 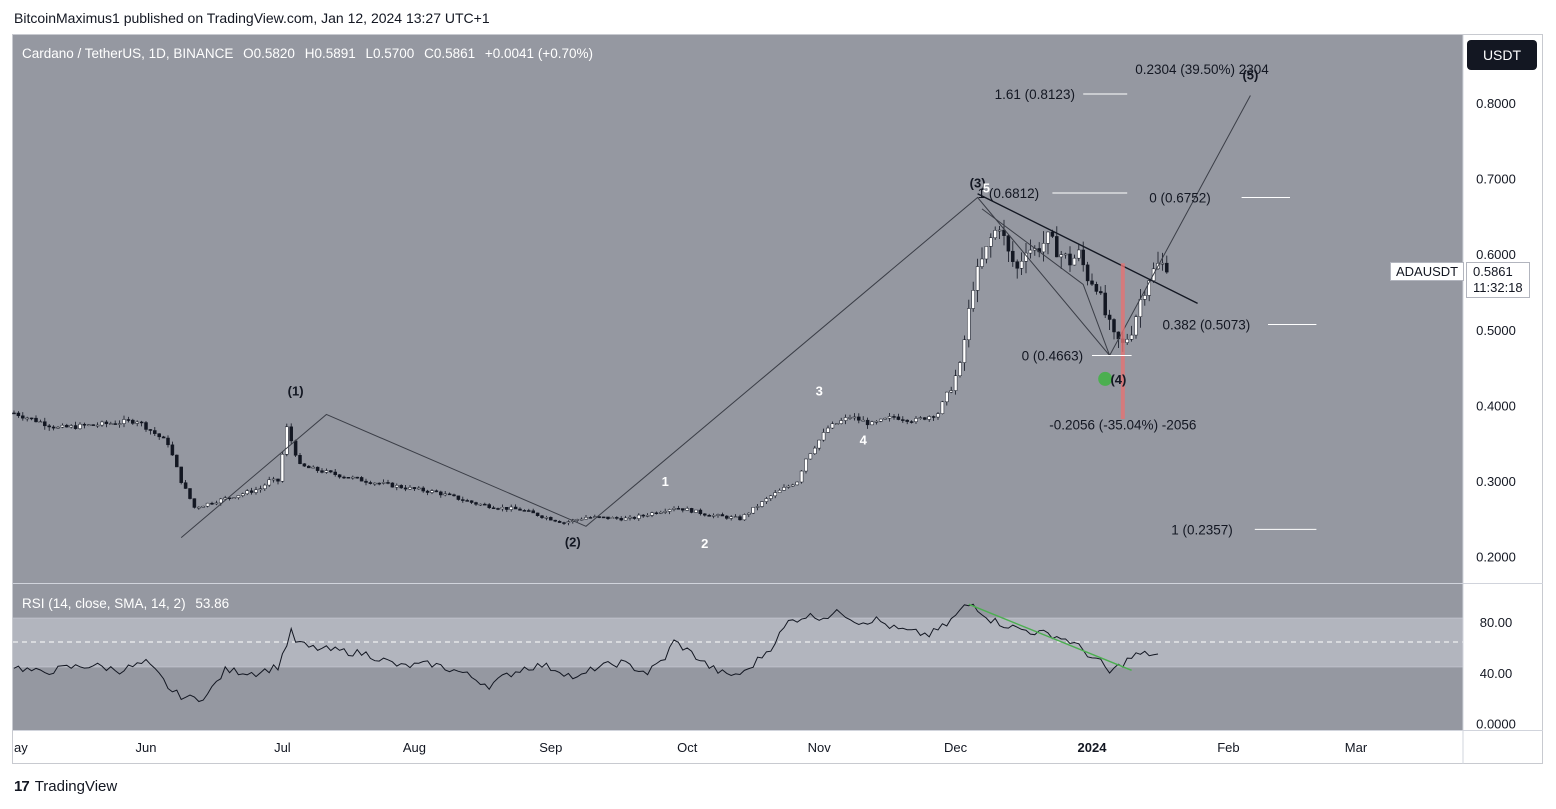 What do you see at coordinates (956, 747) in the screenshot?
I see `time-tick-label: Dec` at bounding box center [956, 747].